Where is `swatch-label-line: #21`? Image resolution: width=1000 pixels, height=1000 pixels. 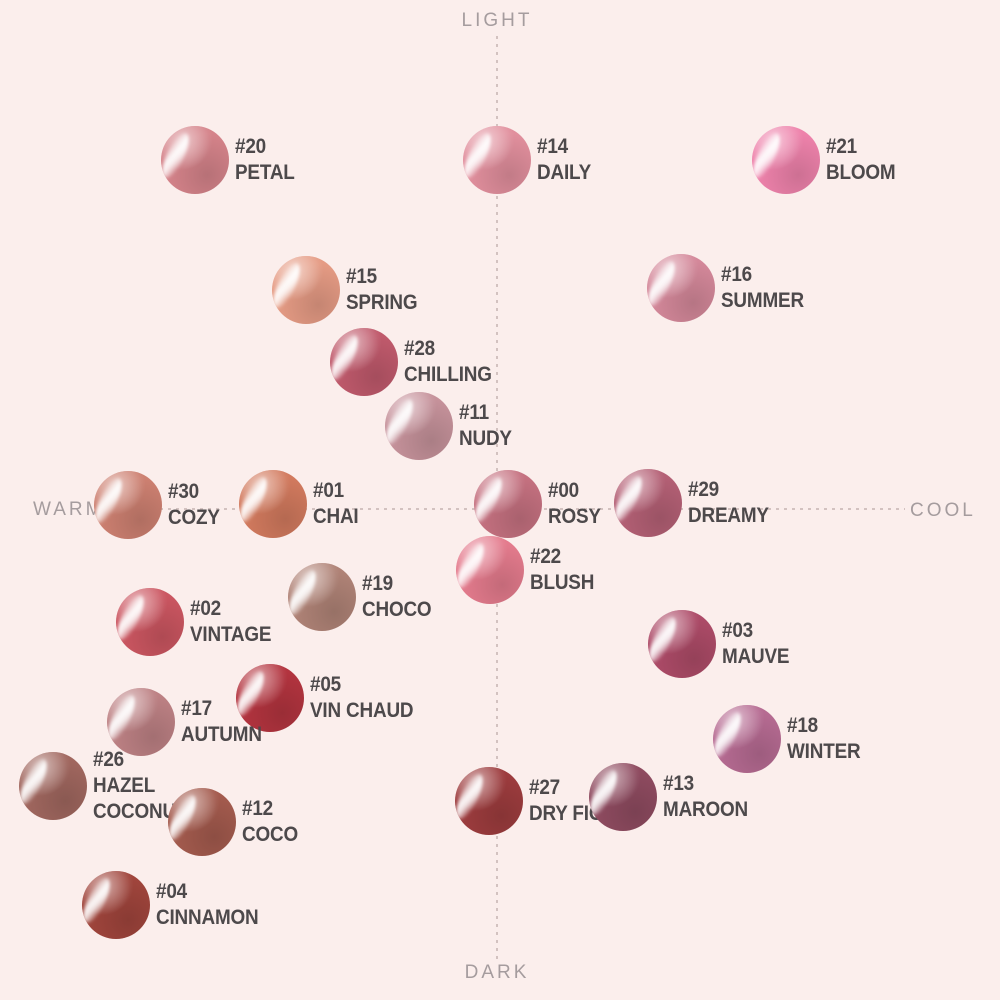 swatch-label-line: #21 is located at coordinates (842, 146).